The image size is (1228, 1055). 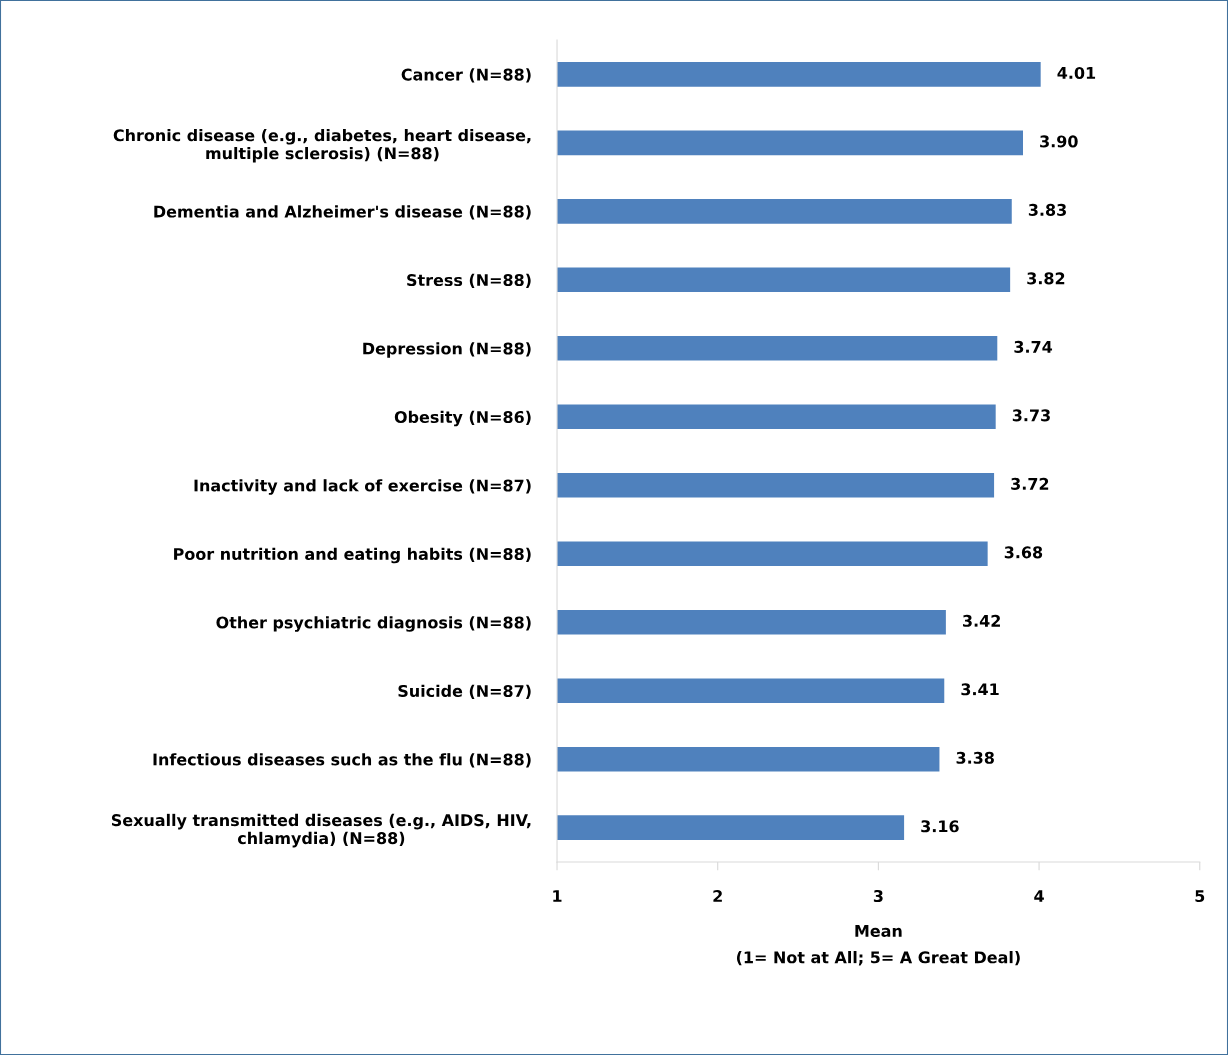 What do you see at coordinates (362, 487) in the screenshot?
I see `y-tick-label: Inactivity and lack of exercise (N=87)` at bounding box center [362, 487].